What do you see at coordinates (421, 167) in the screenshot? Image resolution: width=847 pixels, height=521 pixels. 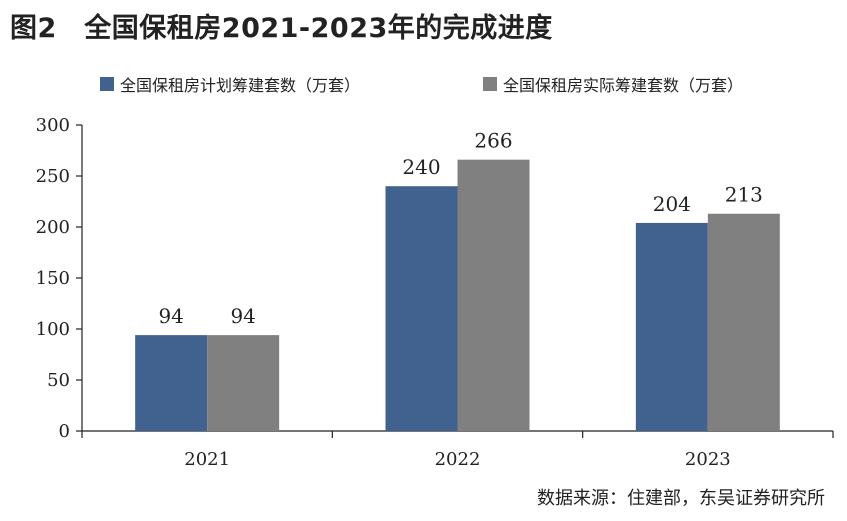 I see `data-label: 240` at bounding box center [421, 167].